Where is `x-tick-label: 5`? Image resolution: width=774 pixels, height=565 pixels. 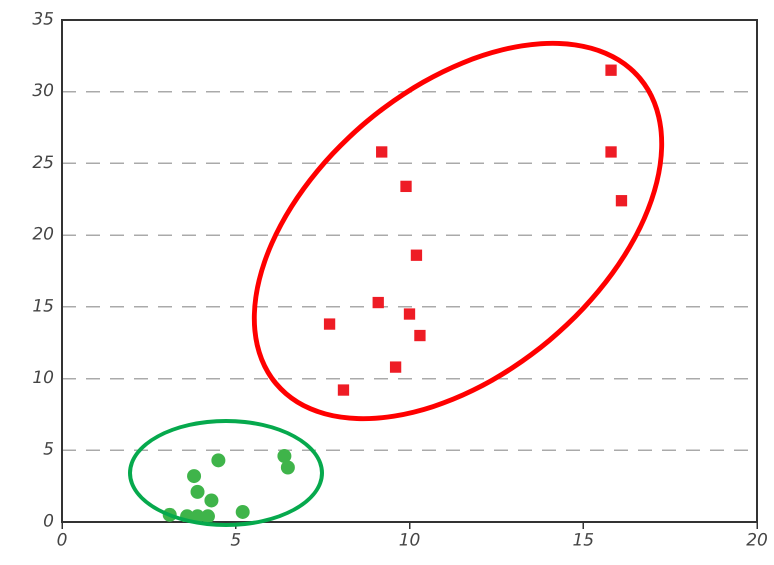
x-tick-label: 5 is located at coordinates (236, 540).